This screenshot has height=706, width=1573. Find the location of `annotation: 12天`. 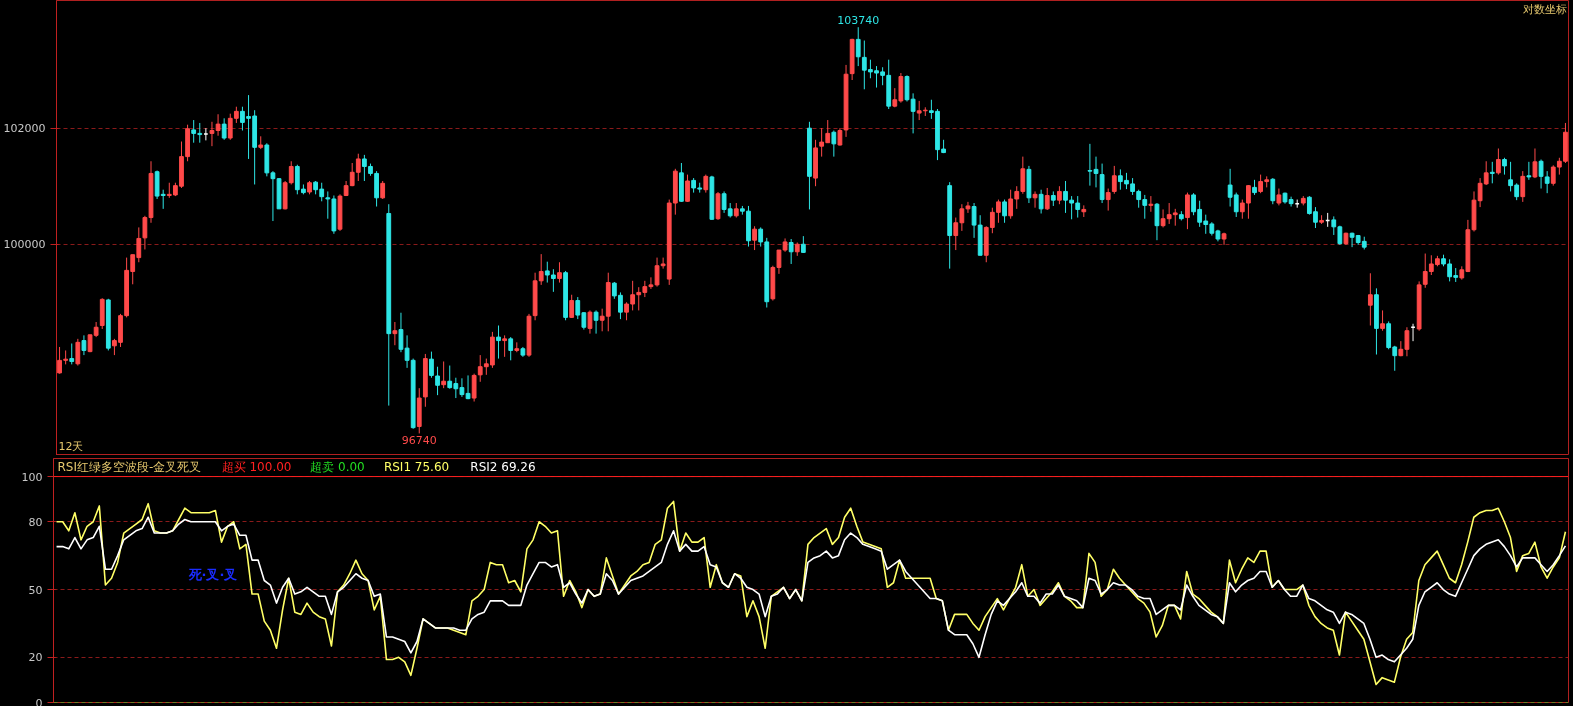

annotation: 12天 is located at coordinates (71, 446).